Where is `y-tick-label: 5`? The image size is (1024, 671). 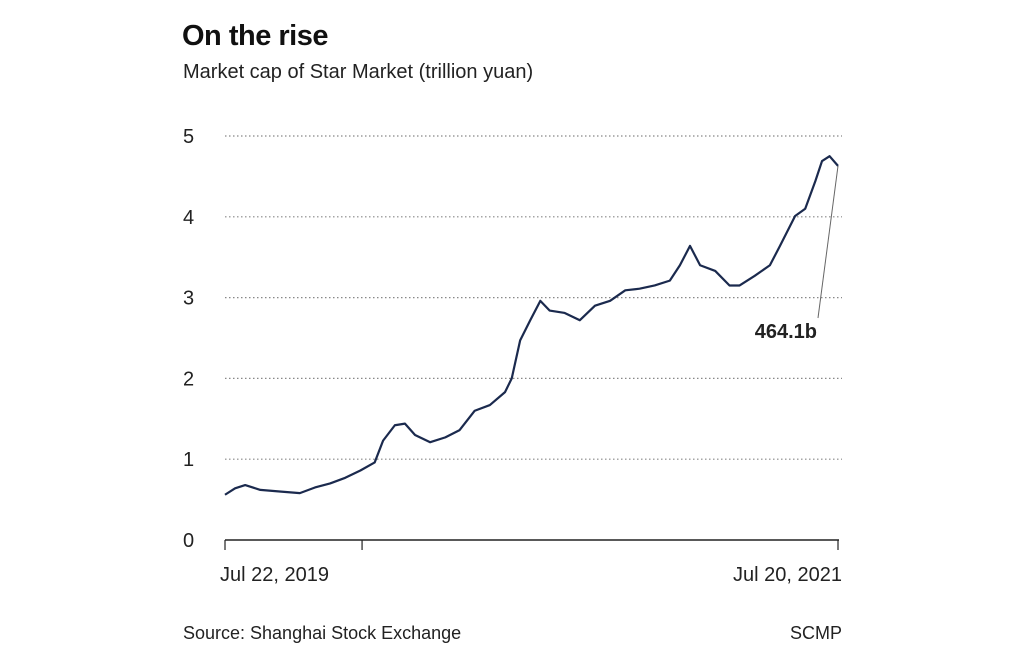
y-tick-label: 5 is located at coordinates (188, 137).